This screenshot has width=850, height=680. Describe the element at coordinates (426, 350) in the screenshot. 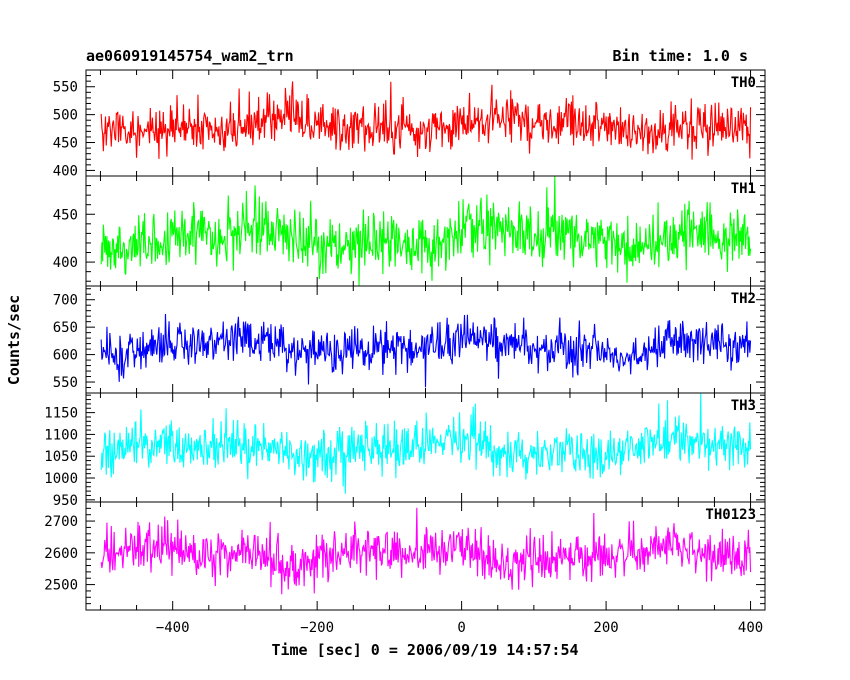

I see `series-th2-line` at that location.